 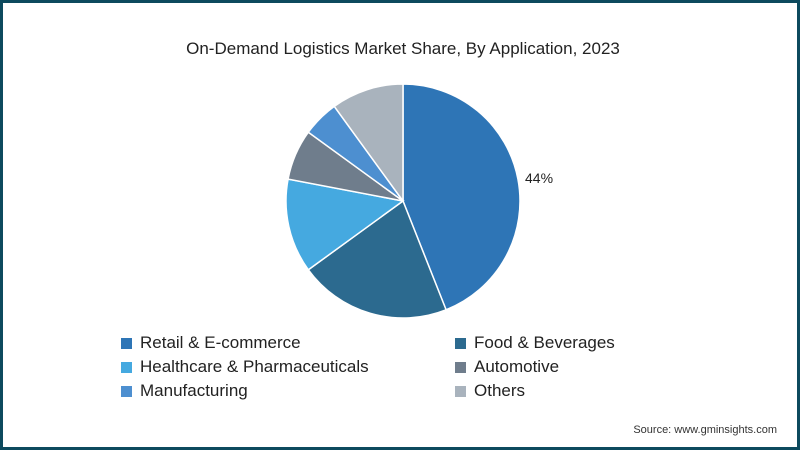 What do you see at coordinates (500, 390) in the screenshot?
I see `legend-label: Others` at bounding box center [500, 390].